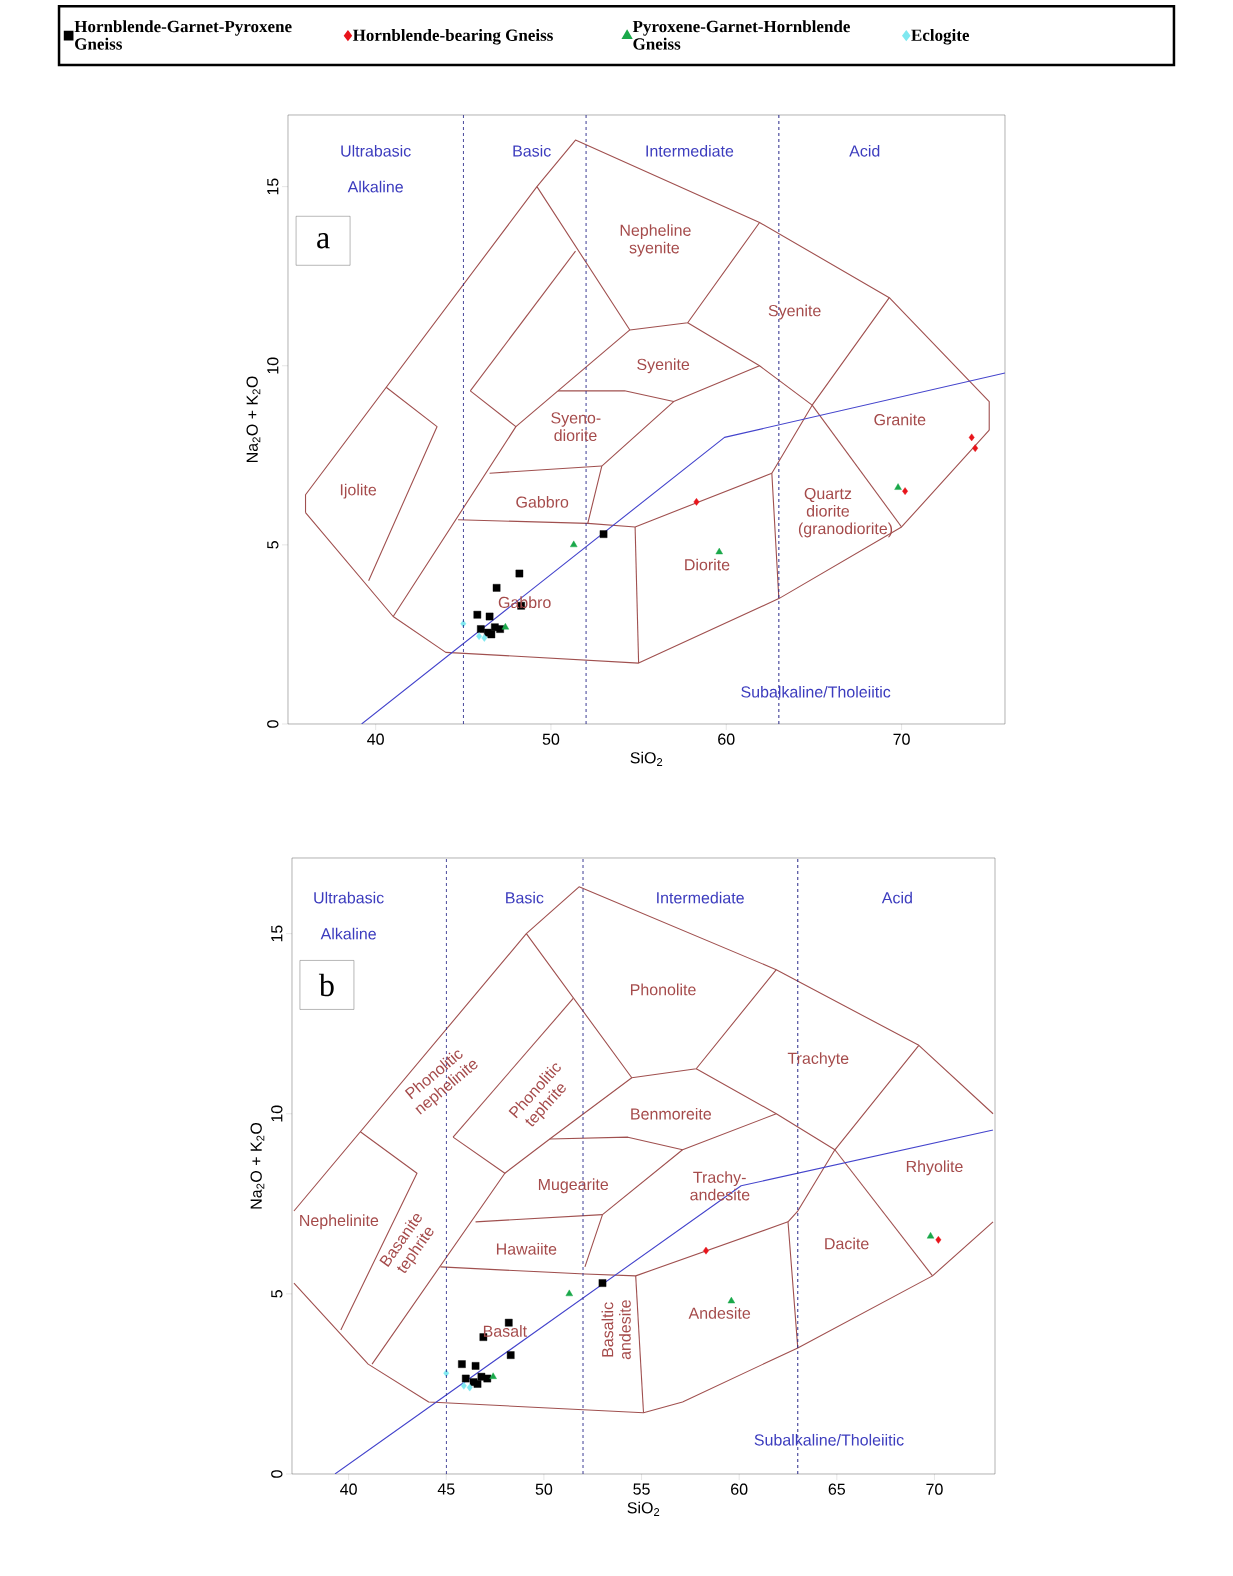  What do you see at coordinates (900, 419) in the screenshot?
I see `annotation: Granite` at bounding box center [900, 419].